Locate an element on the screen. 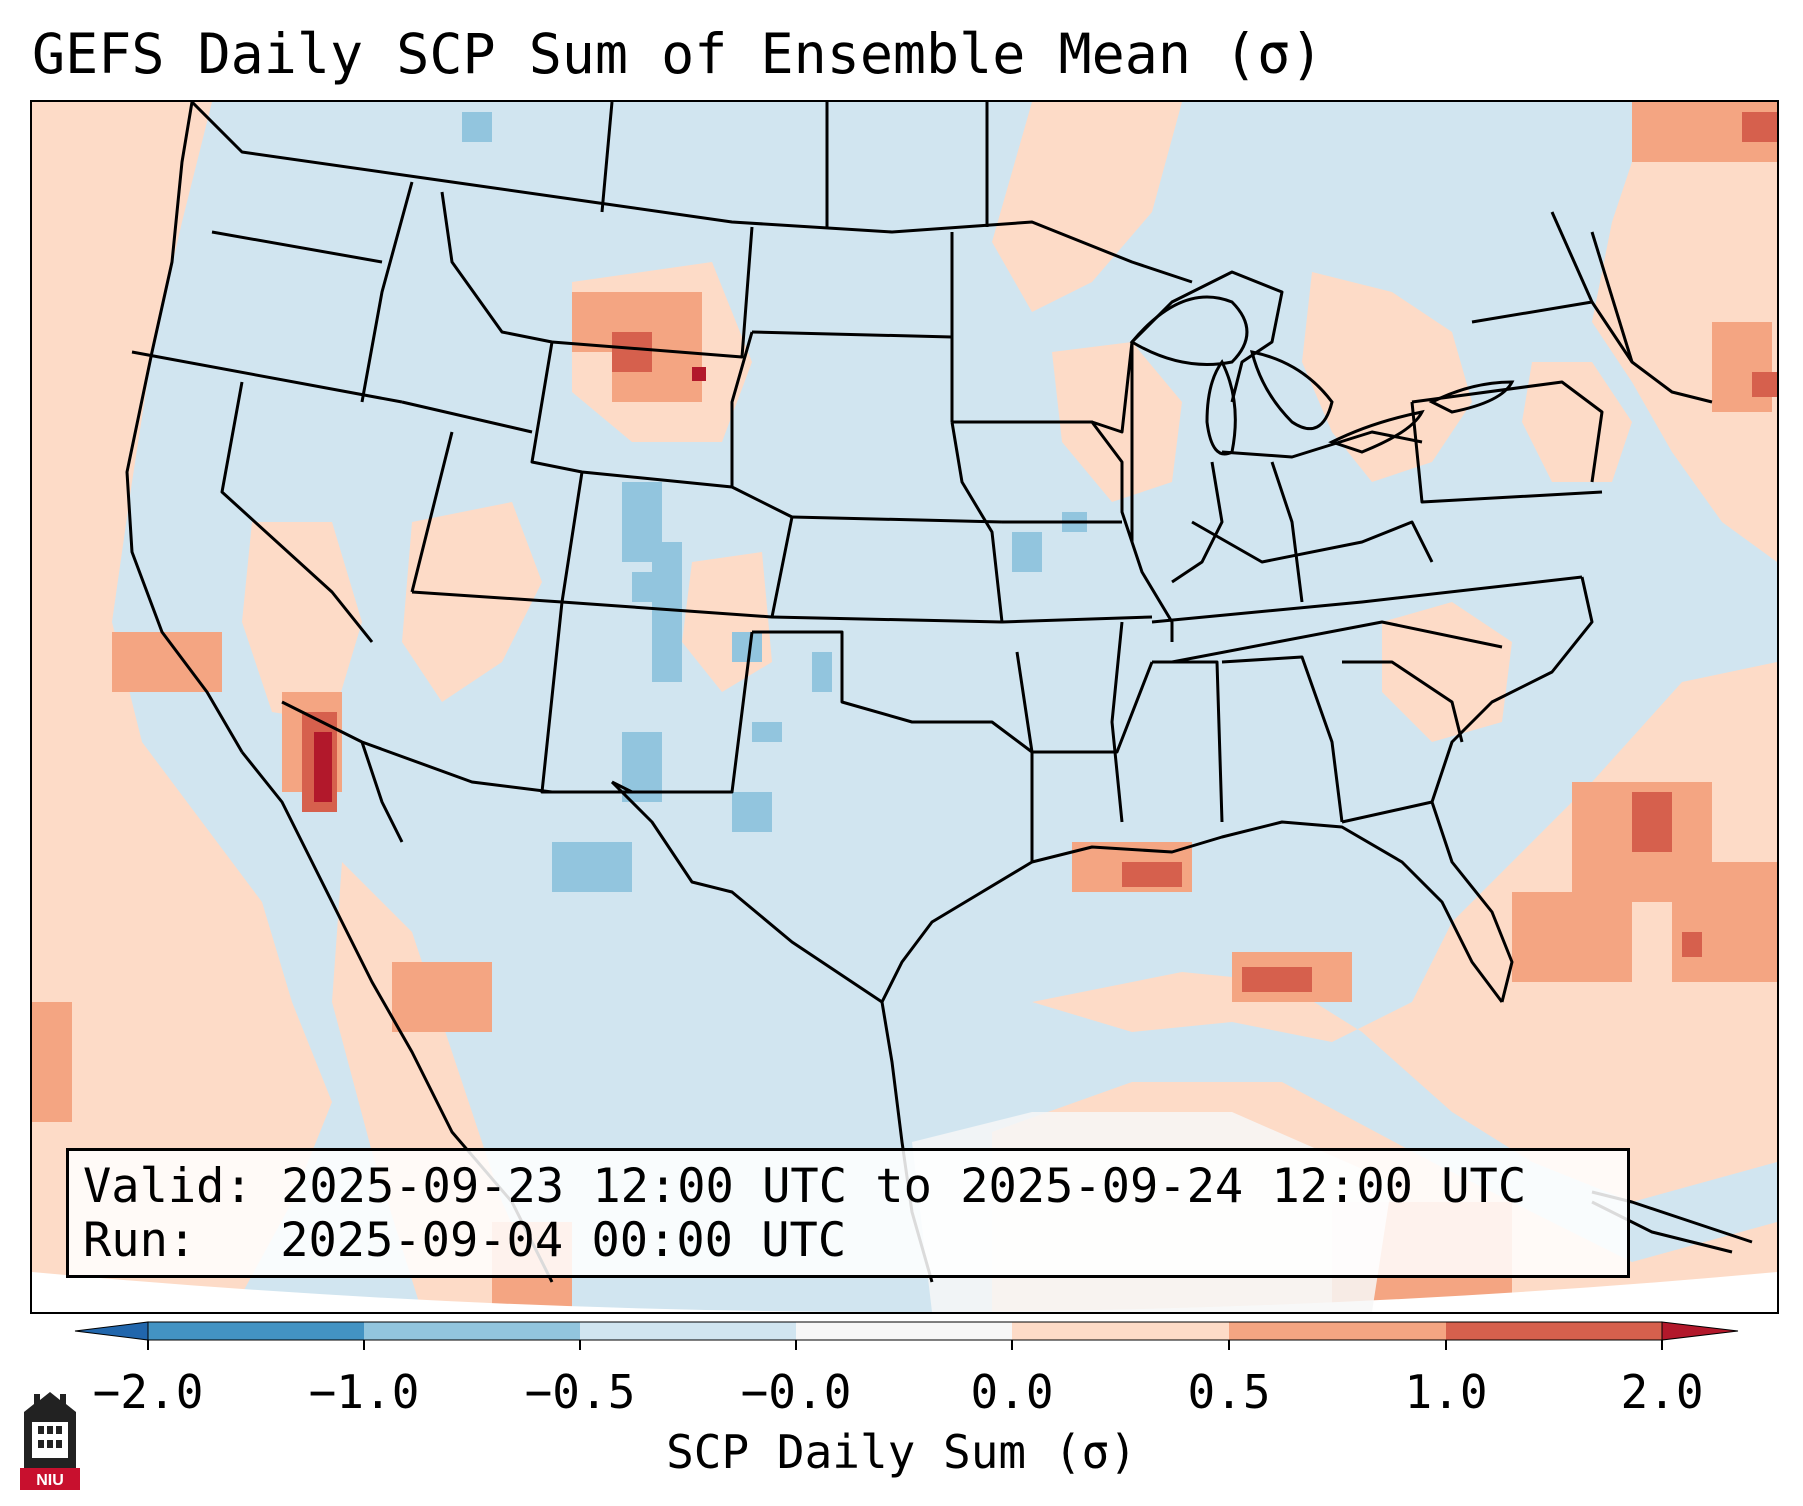 Image resolution: width=1803 pixels, height=1506 pixels. extreme-positive-regions is located at coordinates (510, 584).